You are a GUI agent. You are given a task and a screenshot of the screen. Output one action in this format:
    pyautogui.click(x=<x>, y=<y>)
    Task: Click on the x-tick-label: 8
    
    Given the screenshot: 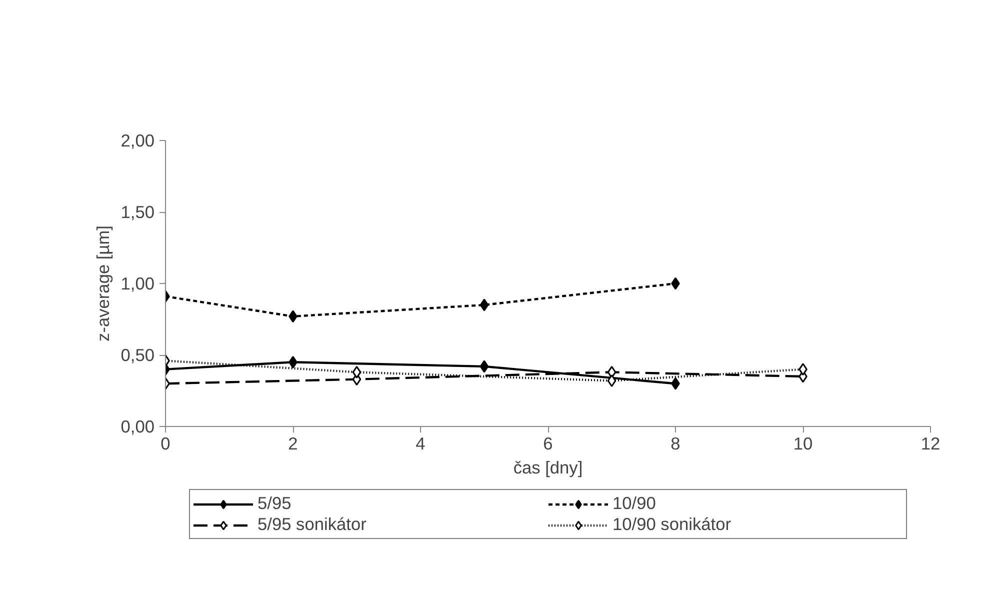 What is the action you would take?
    pyautogui.click(x=675, y=444)
    